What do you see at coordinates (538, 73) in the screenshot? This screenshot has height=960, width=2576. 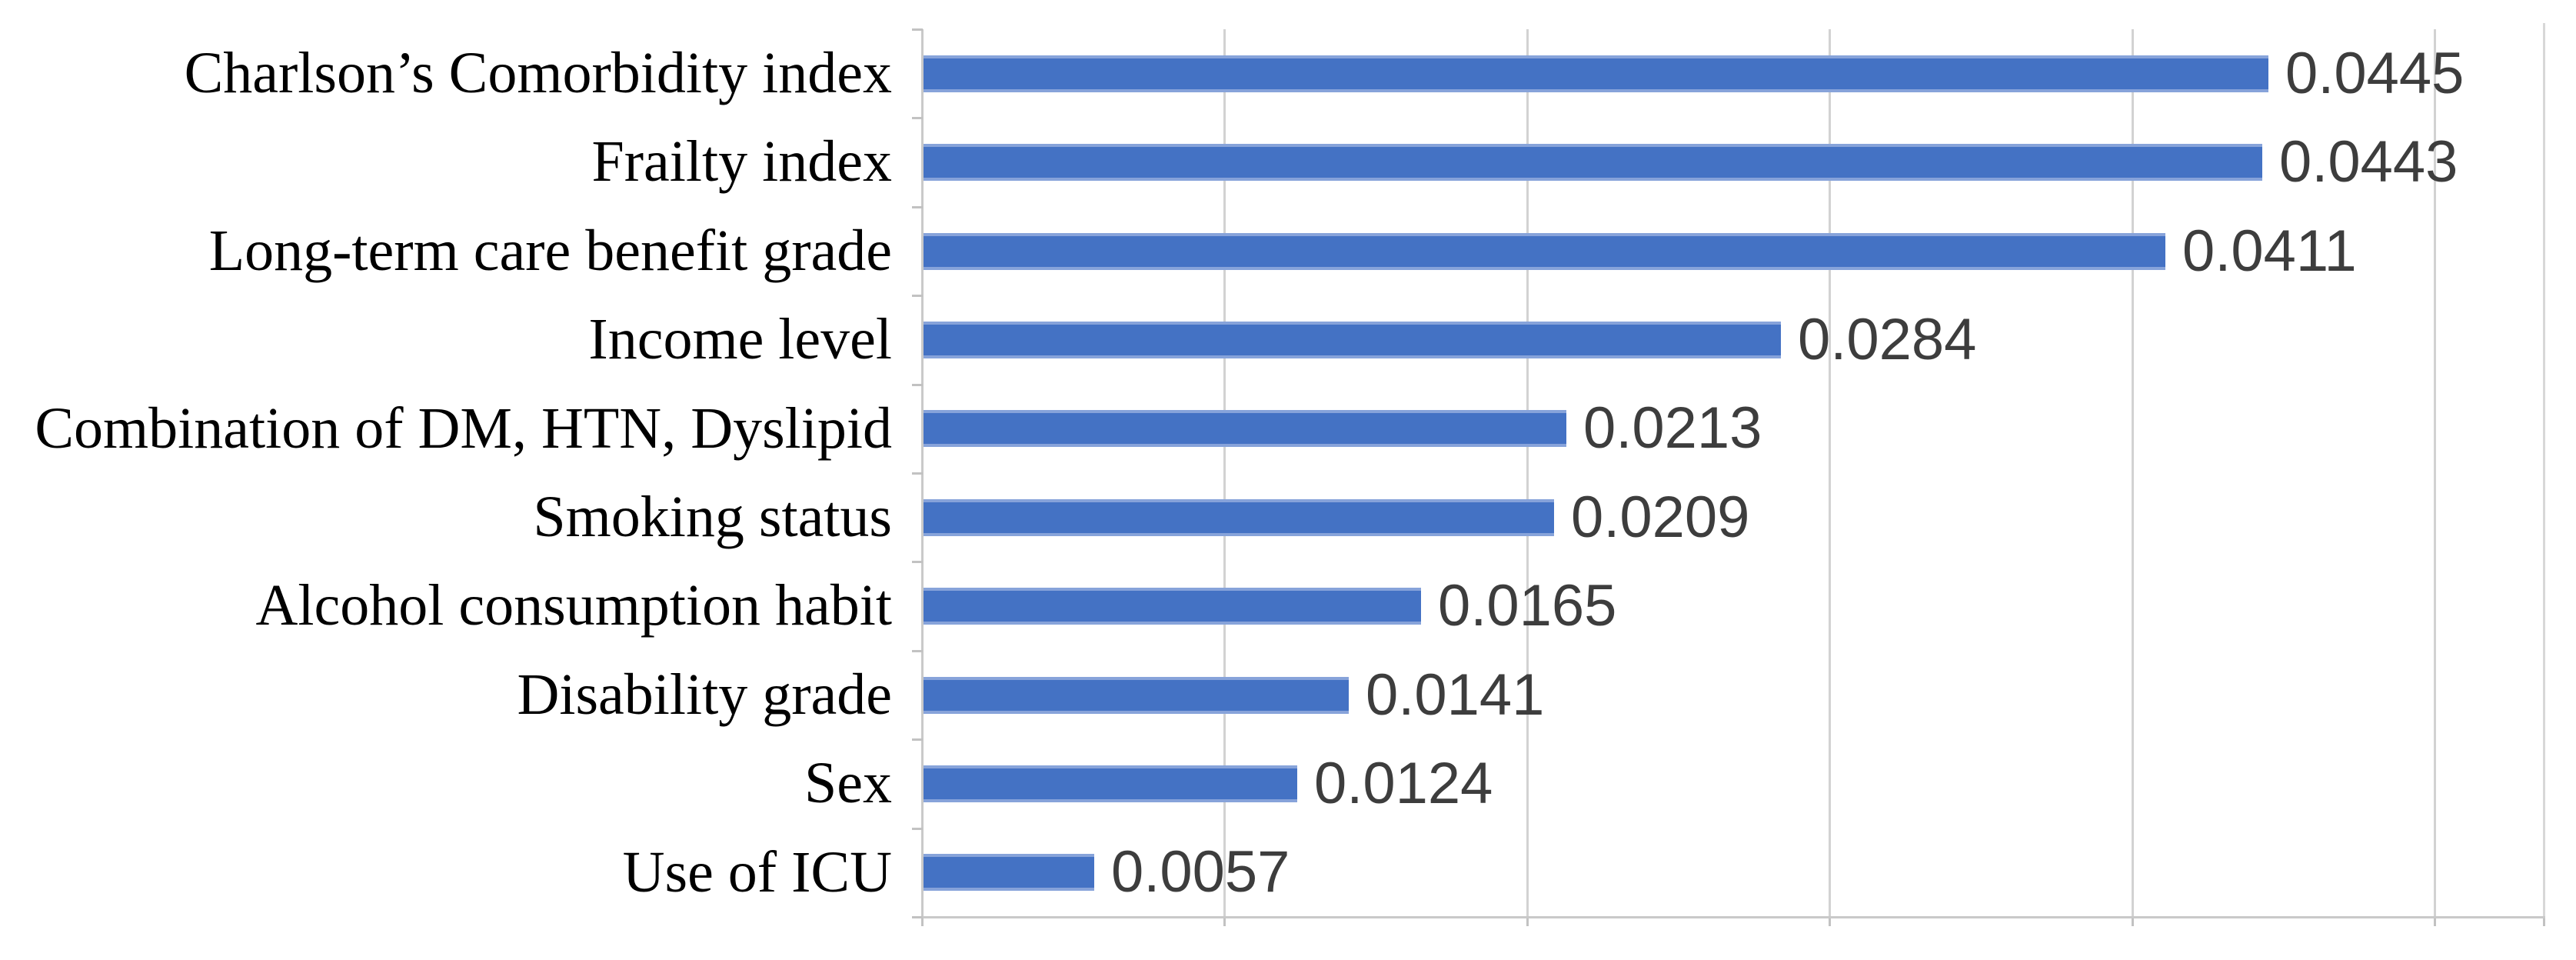 I see `category-label: Charlson’s Comorbidity index` at bounding box center [538, 73].